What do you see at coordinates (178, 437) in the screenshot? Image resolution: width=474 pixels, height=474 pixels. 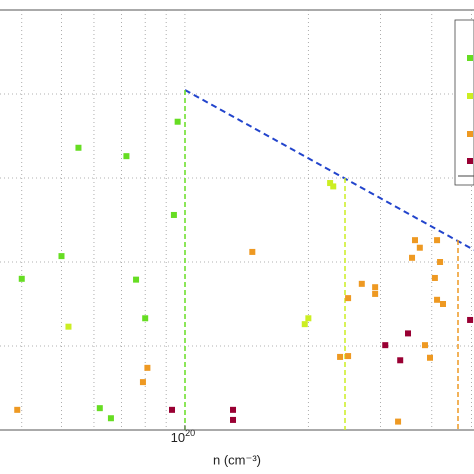 I see `x-tick-label-base: 10` at bounding box center [178, 437].